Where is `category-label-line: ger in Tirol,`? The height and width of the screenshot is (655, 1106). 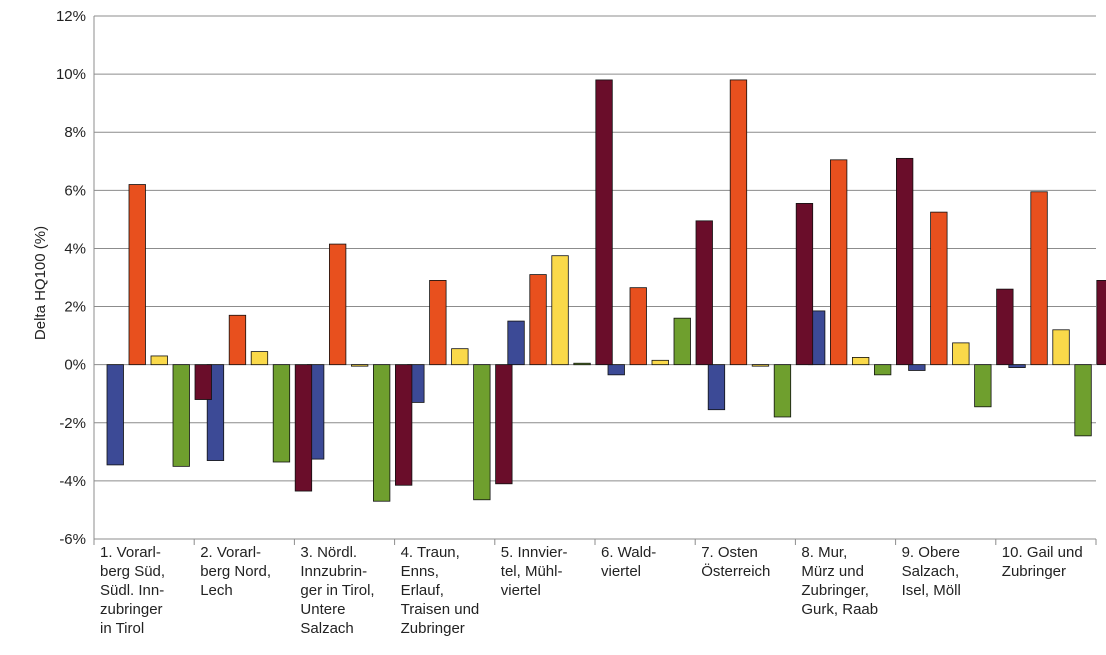 category-label-line: ger in Tirol, is located at coordinates (337, 590).